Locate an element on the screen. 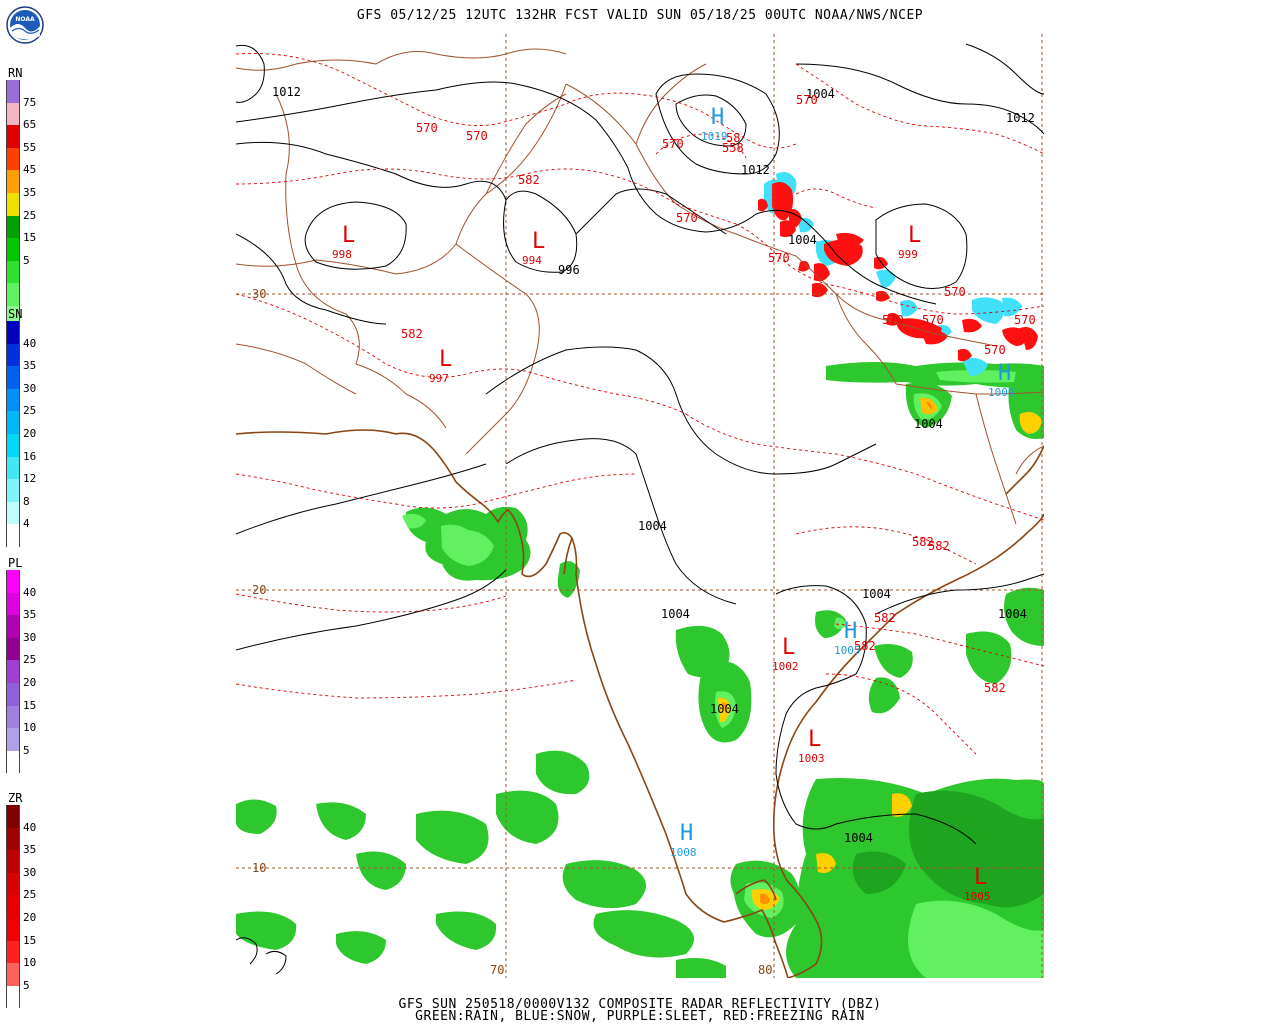 The image size is (1280, 1024). legend-tick-label: 8 is located at coordinates (26, 501).